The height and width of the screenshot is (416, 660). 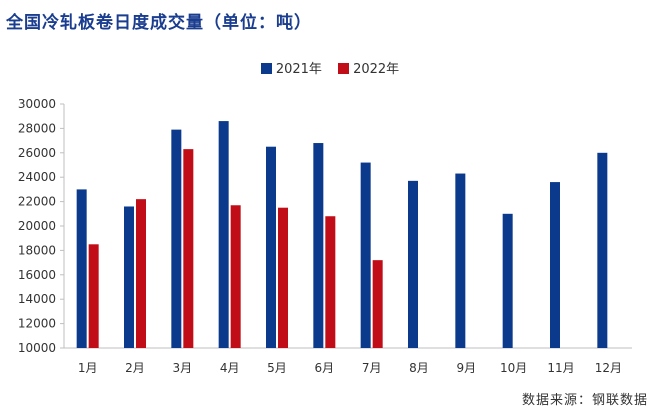 What do you see at coordinates (584, 400) in the screenshot?
I see `source-note: 数据来源：钢联数据` at bounding box center [584, 400].